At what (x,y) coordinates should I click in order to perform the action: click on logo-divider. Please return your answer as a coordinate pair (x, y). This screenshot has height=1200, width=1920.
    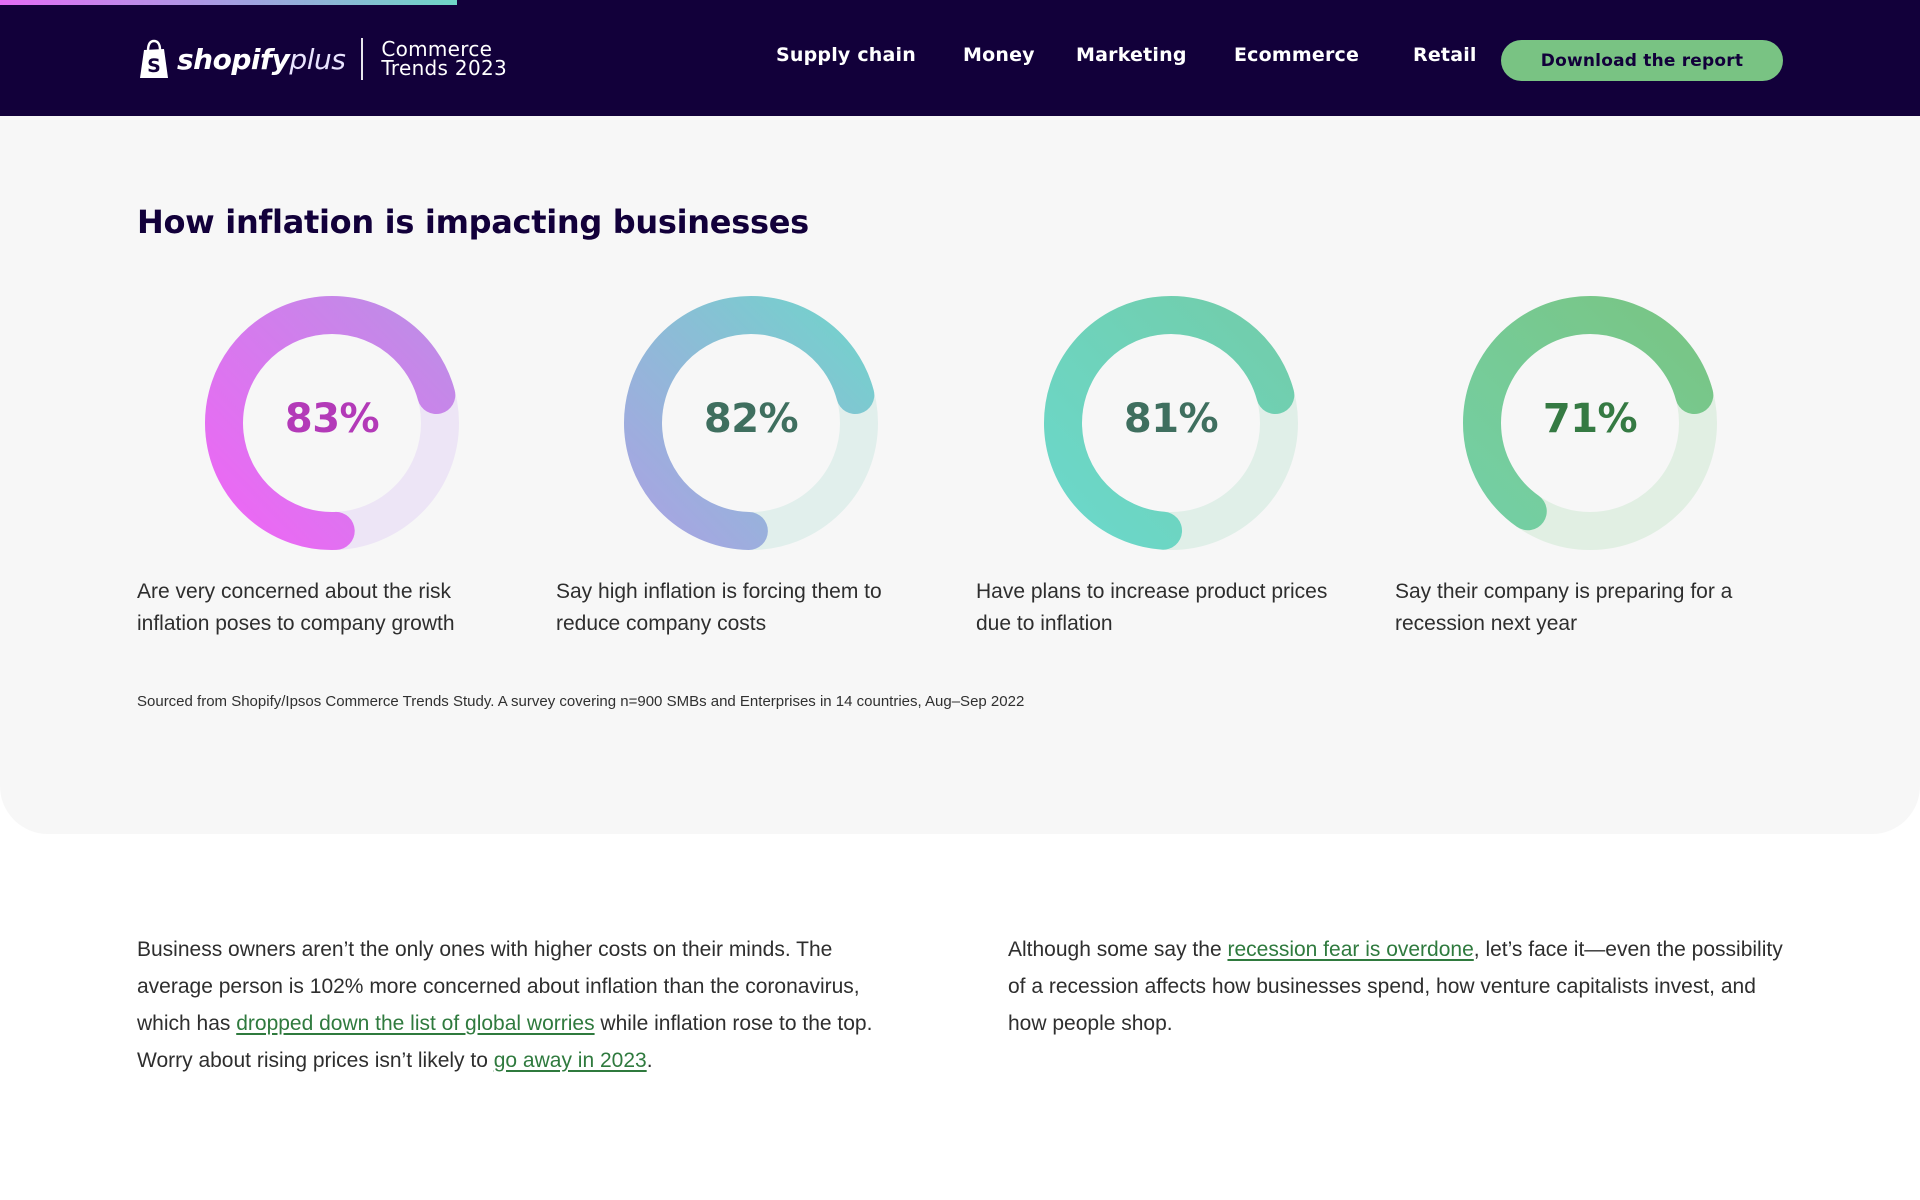
    Looking at the image, I should click on (362, 59).